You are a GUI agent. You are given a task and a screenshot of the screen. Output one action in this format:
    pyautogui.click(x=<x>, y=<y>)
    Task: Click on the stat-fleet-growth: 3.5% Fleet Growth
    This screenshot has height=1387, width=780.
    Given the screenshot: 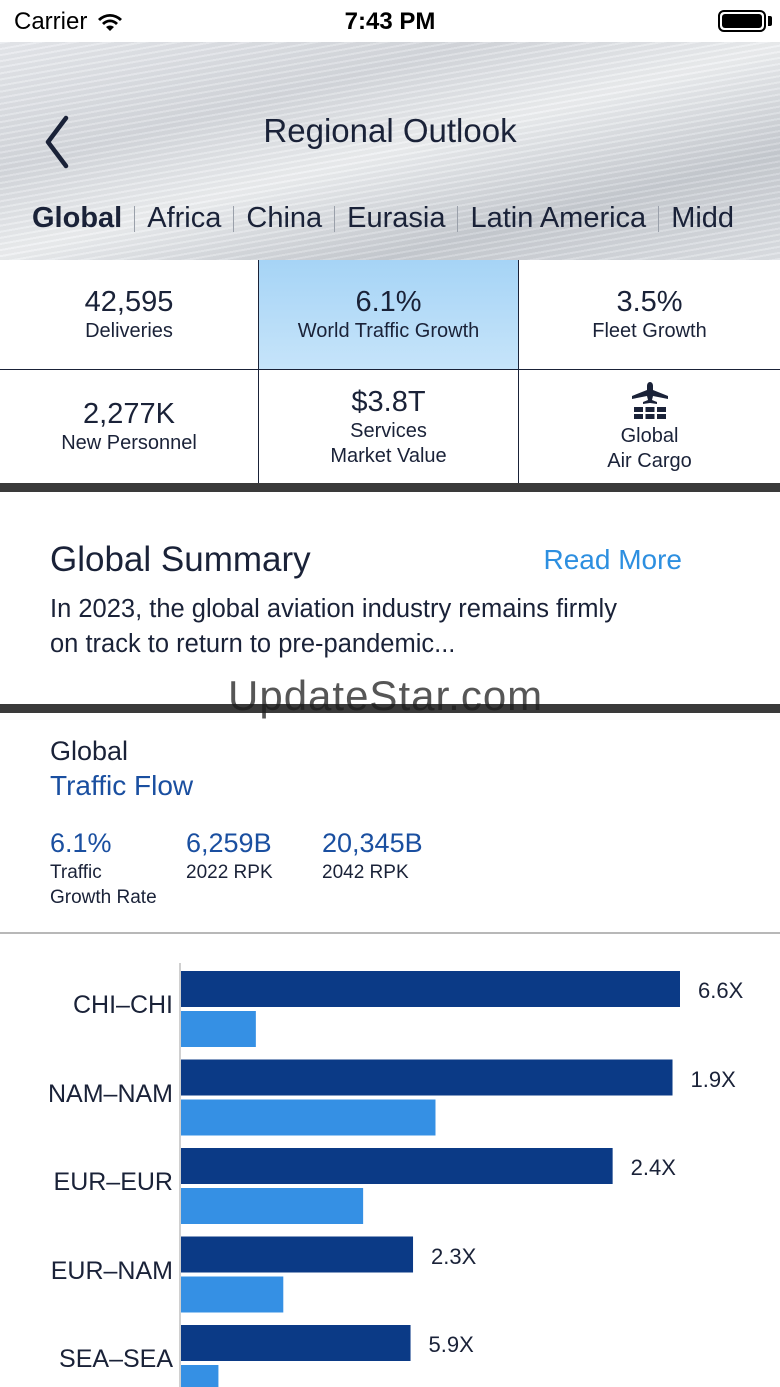 What is the action you would take?
    pyautogui.click(x=649, y=315)
    